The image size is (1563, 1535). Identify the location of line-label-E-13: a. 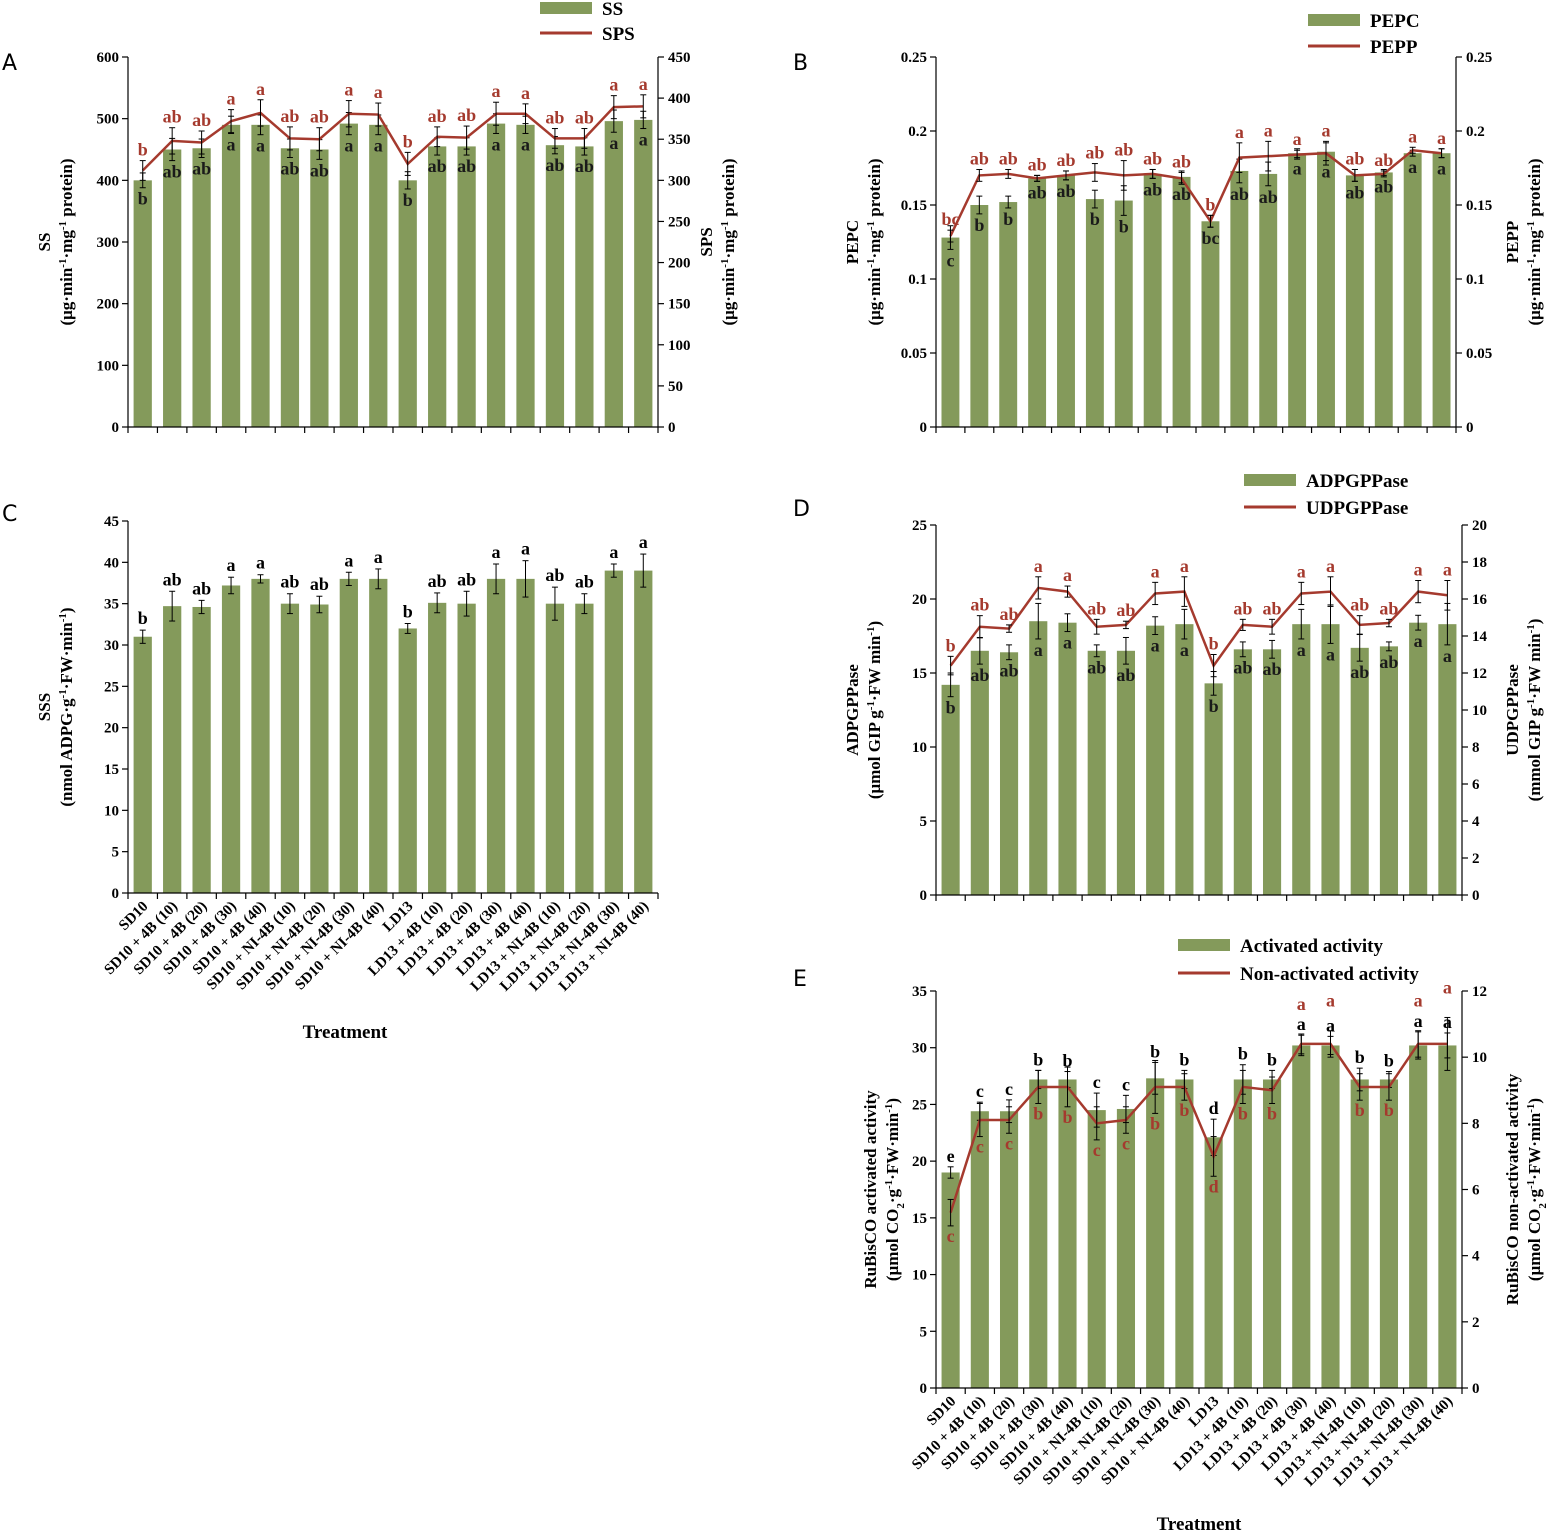
(1330, 1001).